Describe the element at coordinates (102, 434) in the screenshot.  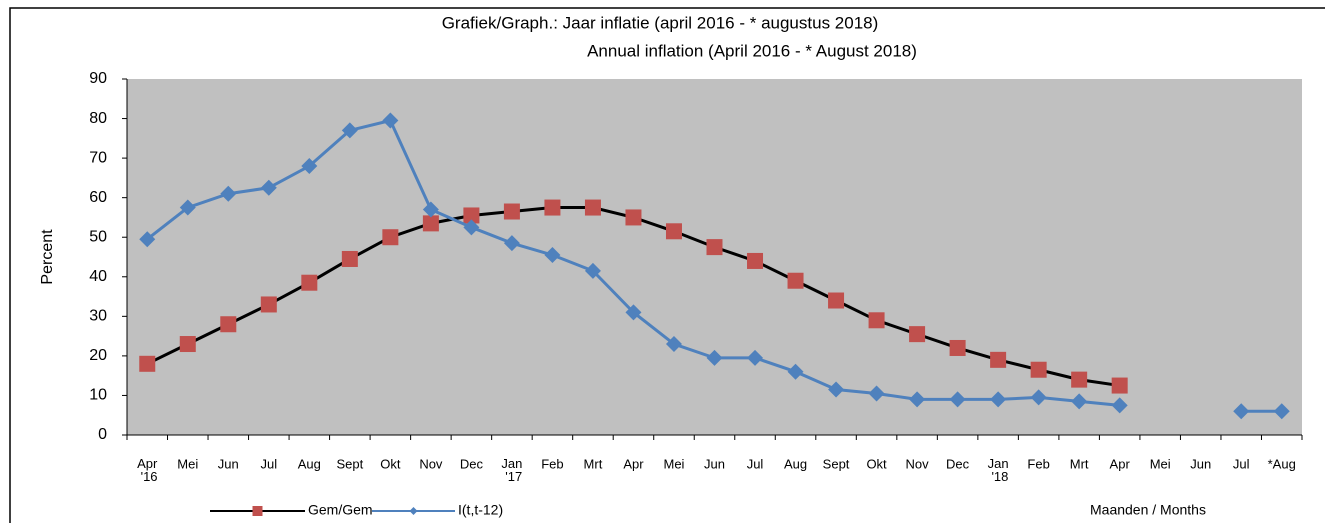
I see `y-tick-label: 0` at that location.